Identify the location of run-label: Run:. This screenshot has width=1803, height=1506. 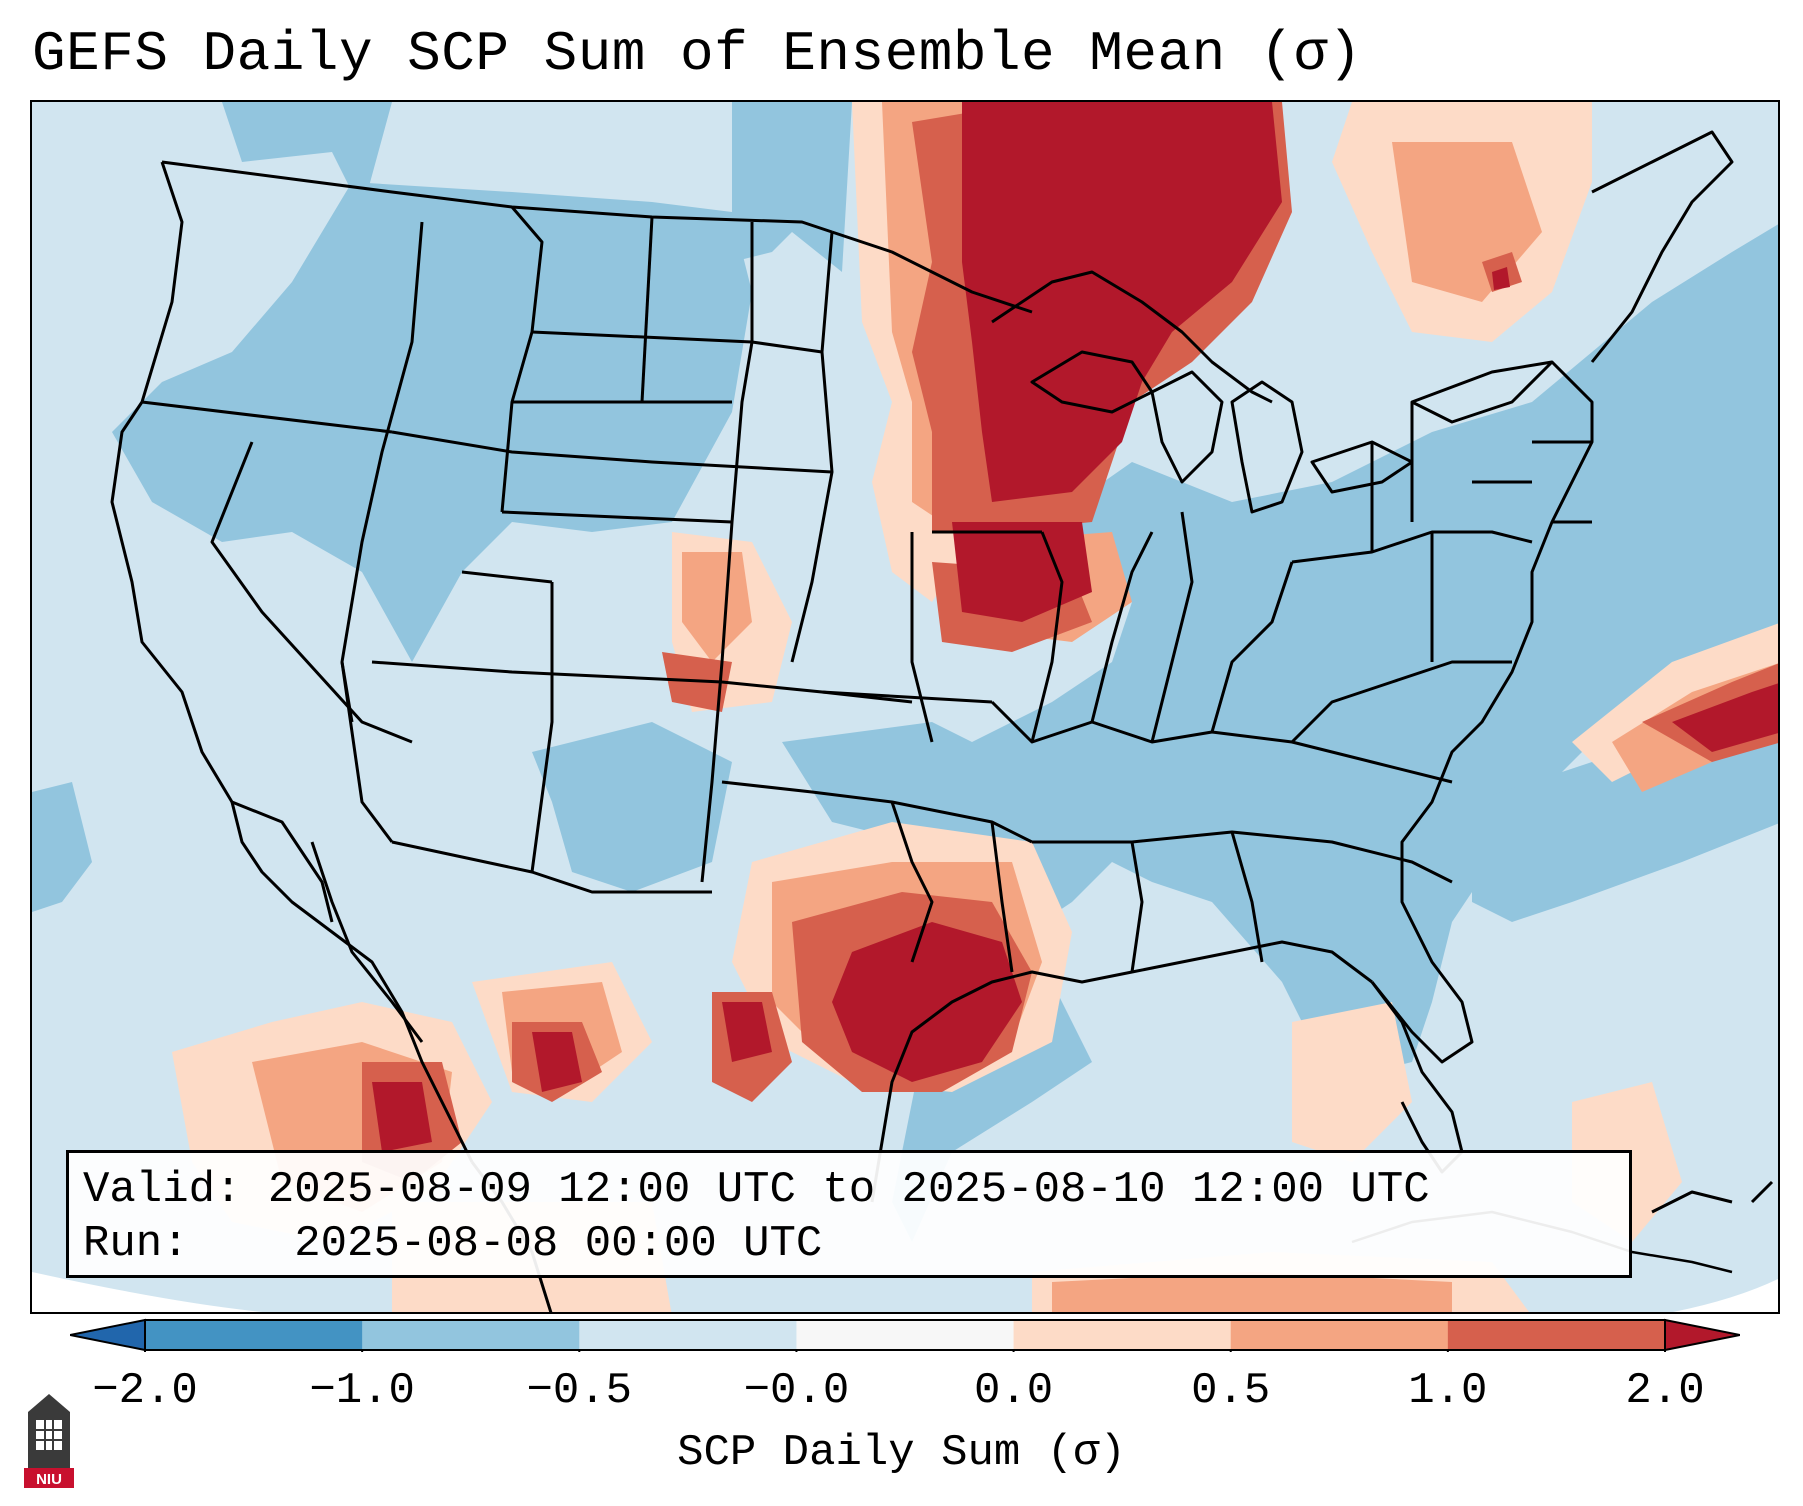
(136, 1244).